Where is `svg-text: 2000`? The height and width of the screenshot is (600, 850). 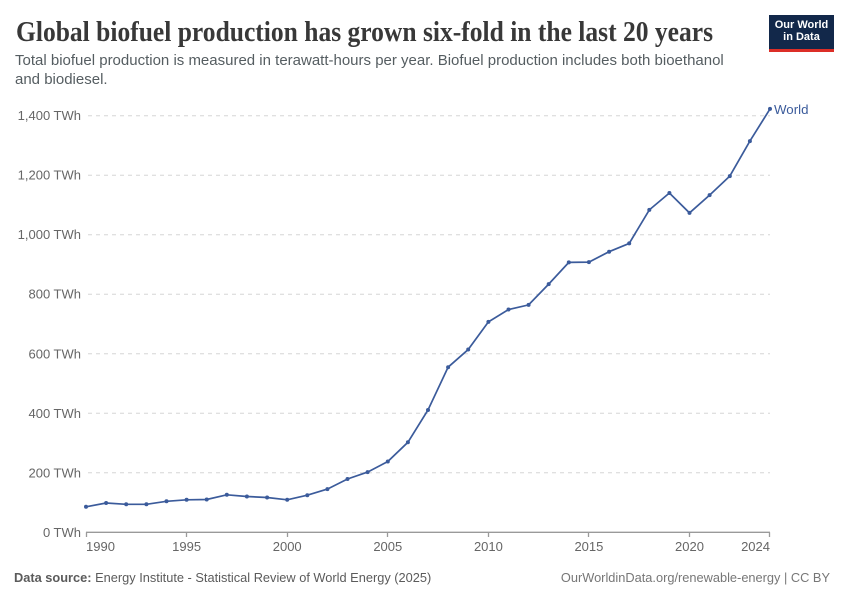
svg-text: 2000 is located at coordinates (287, 546).